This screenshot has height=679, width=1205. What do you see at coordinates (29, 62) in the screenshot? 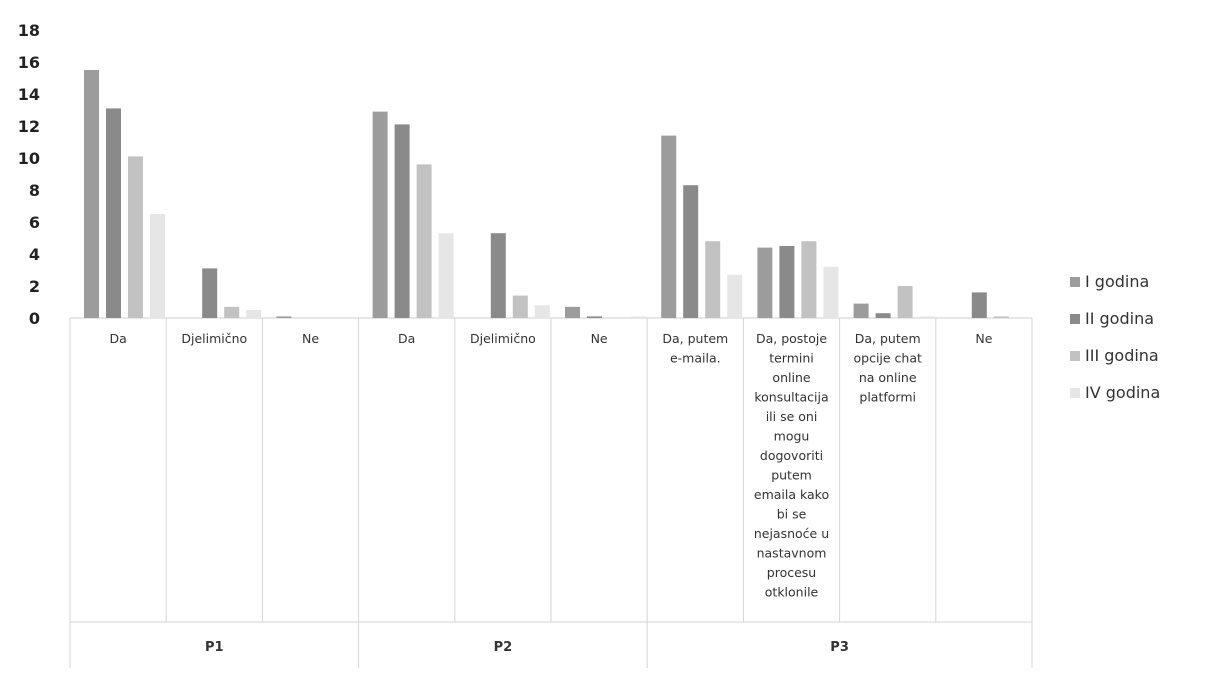
I see `y-tick-label: 16` at bounding box center [29, 62].